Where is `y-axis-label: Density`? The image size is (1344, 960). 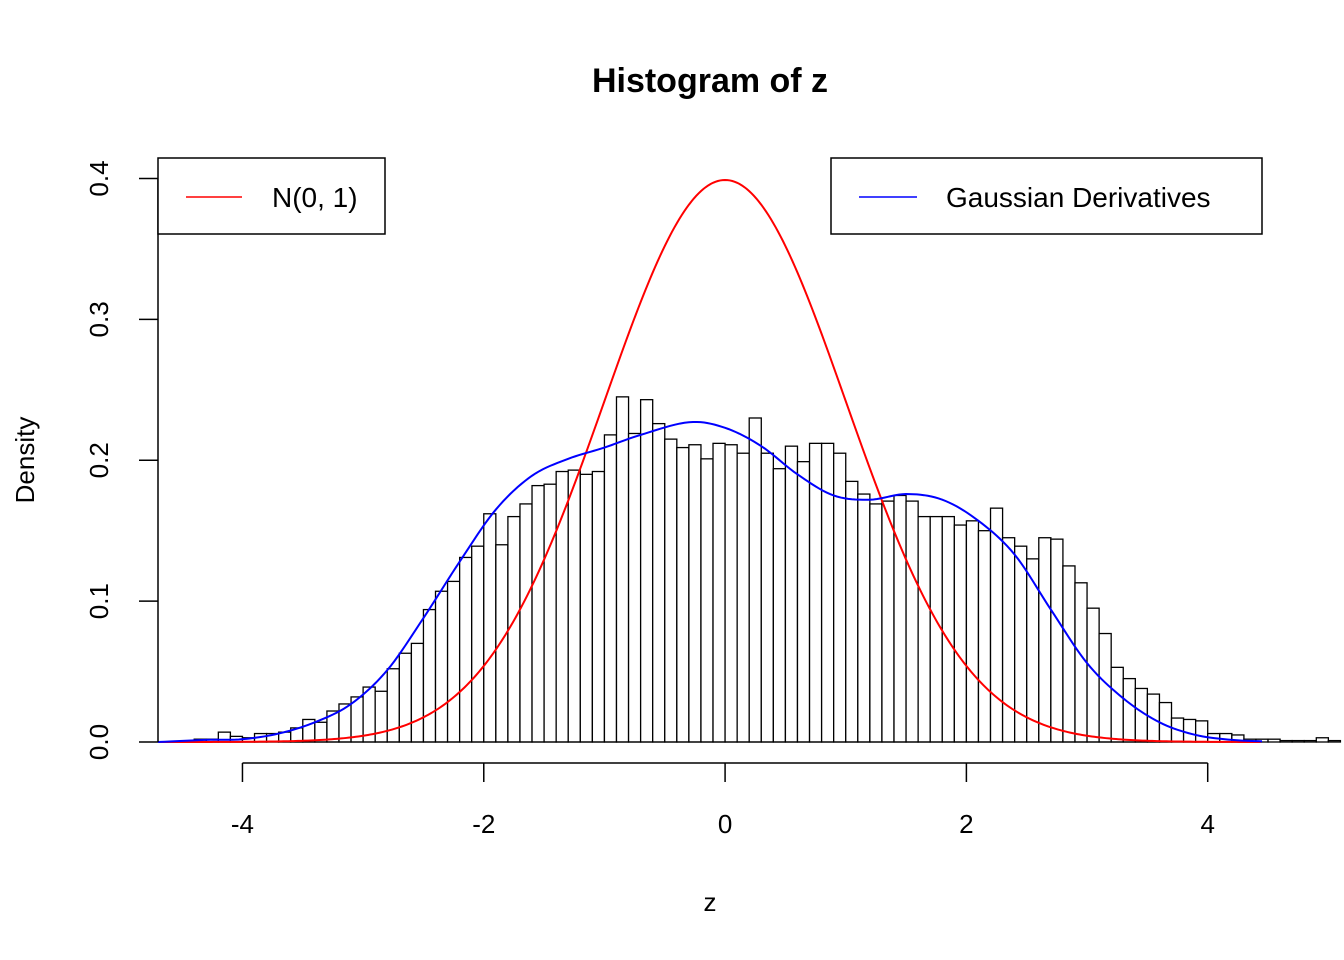
y-axis-label: Density is located at coordinates (25, 460).